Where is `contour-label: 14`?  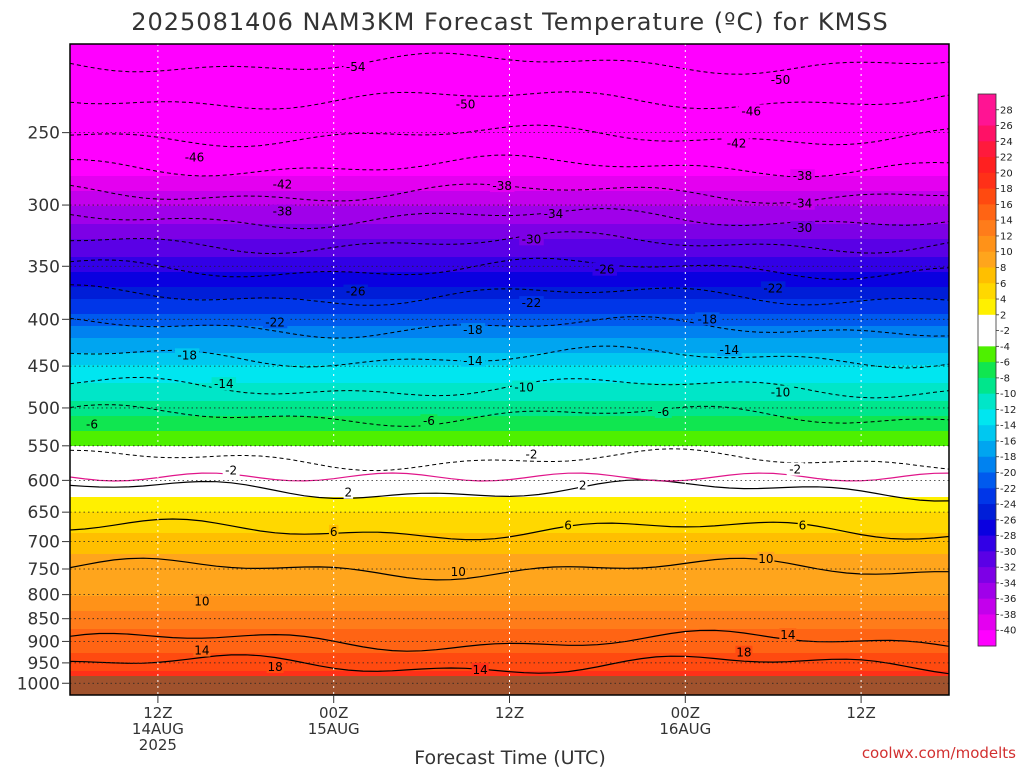 contour-label: 14 is located at coordinates (480, 670).